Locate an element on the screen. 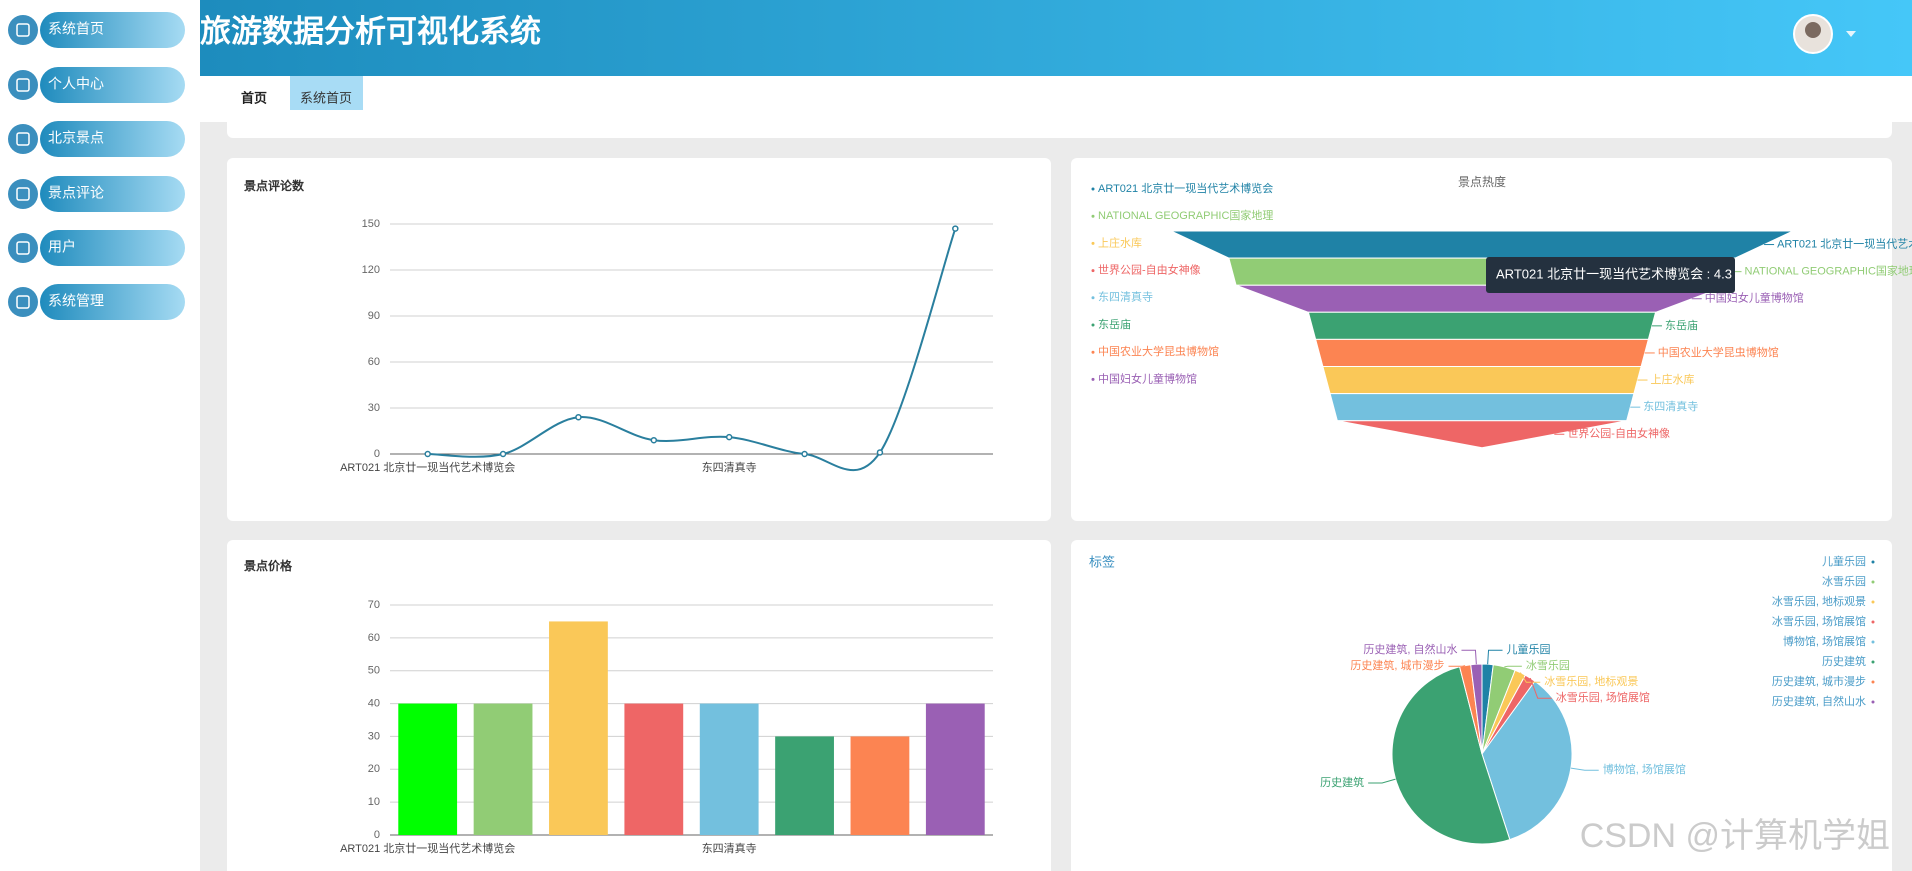  dropdown-caret is located at coordinates (1851, 34).